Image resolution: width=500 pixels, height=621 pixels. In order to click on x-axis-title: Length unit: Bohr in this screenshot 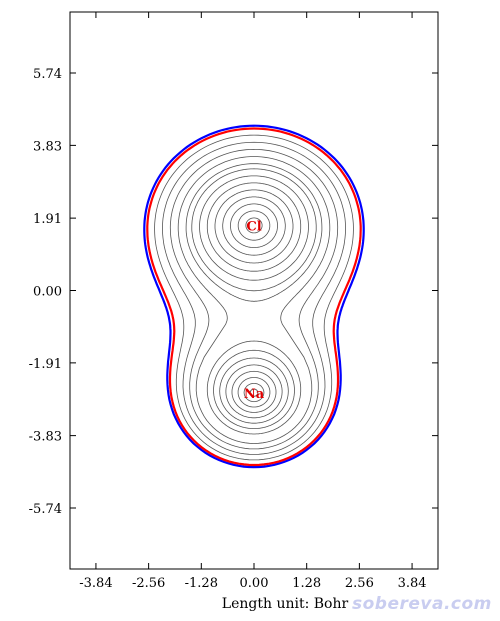, I will do `click(285, 604)`.